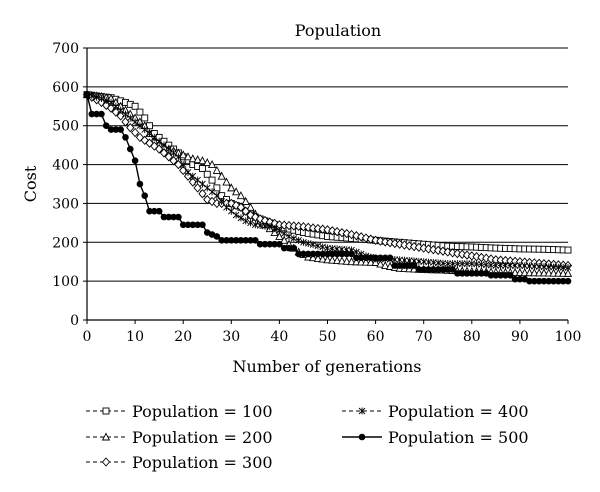  Describe the element at coordinates (231, 337) in the screenshot. I see `x-tick-label: 30` at that location.